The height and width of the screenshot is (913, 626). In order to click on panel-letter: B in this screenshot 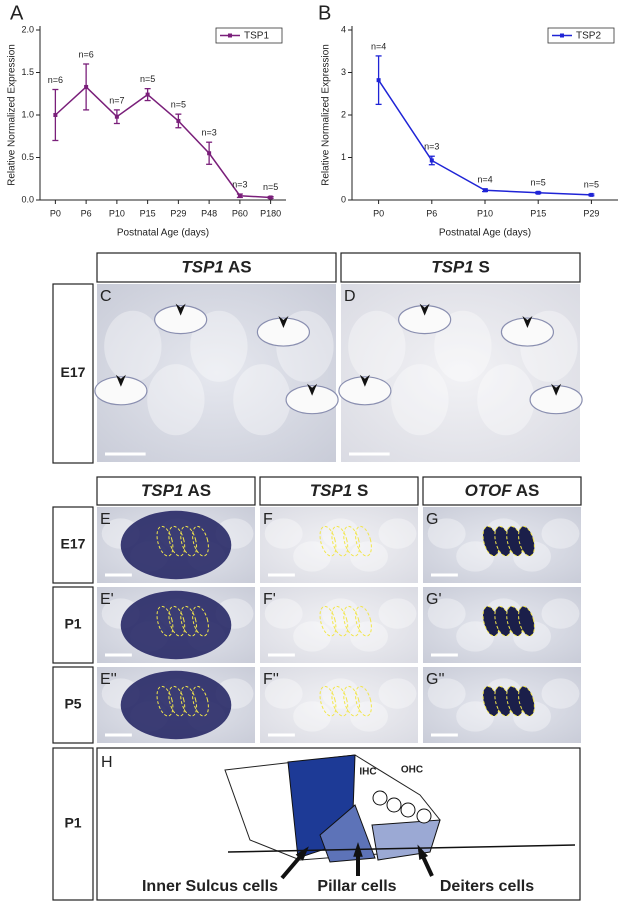, I will do `click(324, 13)`.